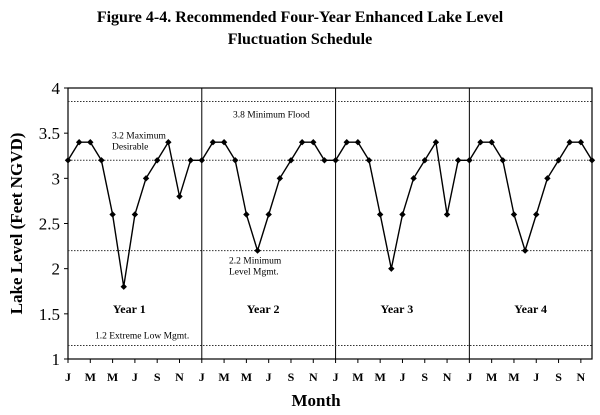  I want to click on x-axis-title: Month, so click(316, 400).